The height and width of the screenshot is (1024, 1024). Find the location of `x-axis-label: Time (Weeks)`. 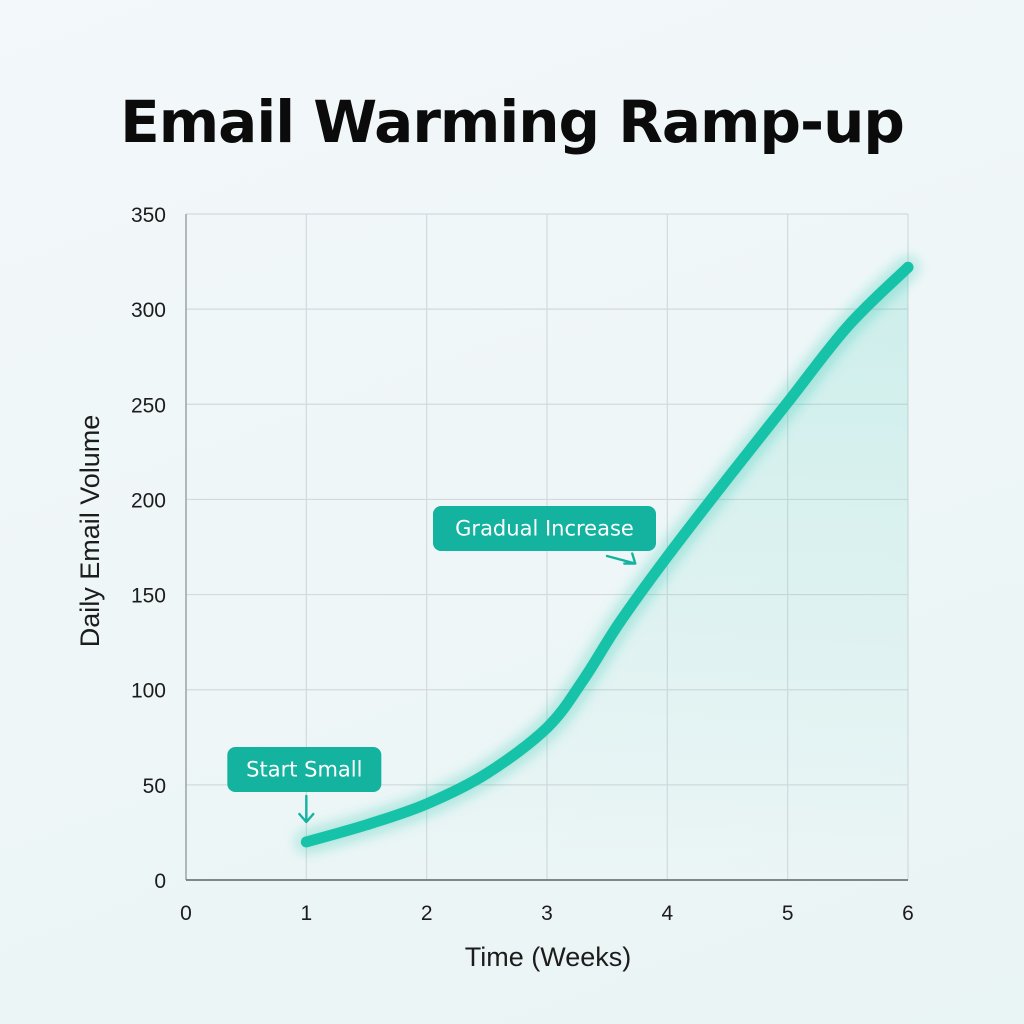

x-axis-label: Time (Weeks) is located at coordinates (548, 957).